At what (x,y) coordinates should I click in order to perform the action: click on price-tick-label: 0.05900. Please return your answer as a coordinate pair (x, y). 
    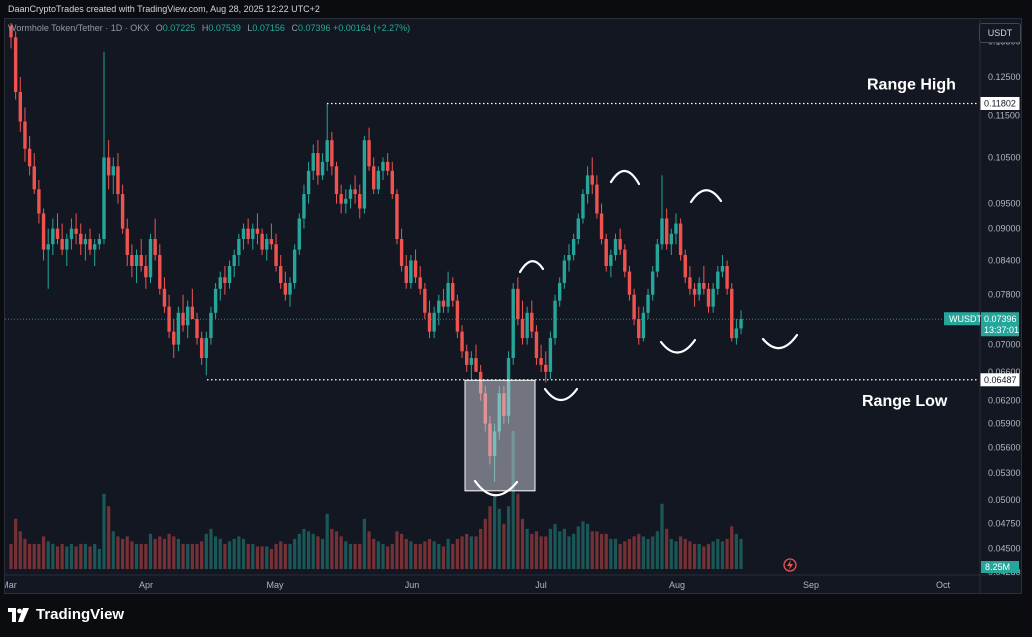
    Looking at the image, I should click on (1004, 424).